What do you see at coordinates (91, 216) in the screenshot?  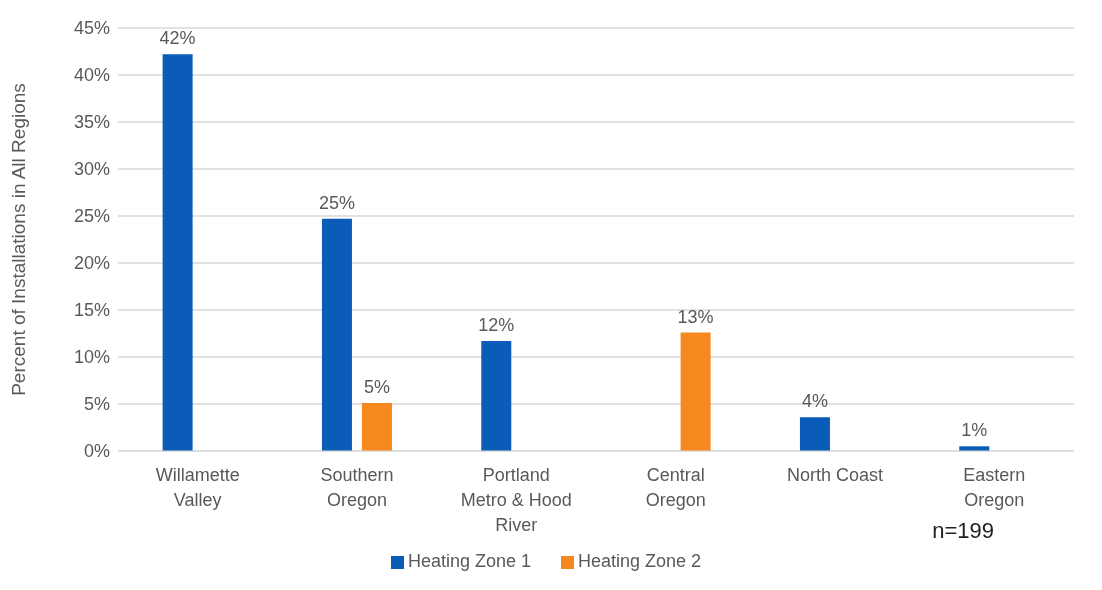 I see `y-tick-label: 25%` at bounding box center [91, 216].